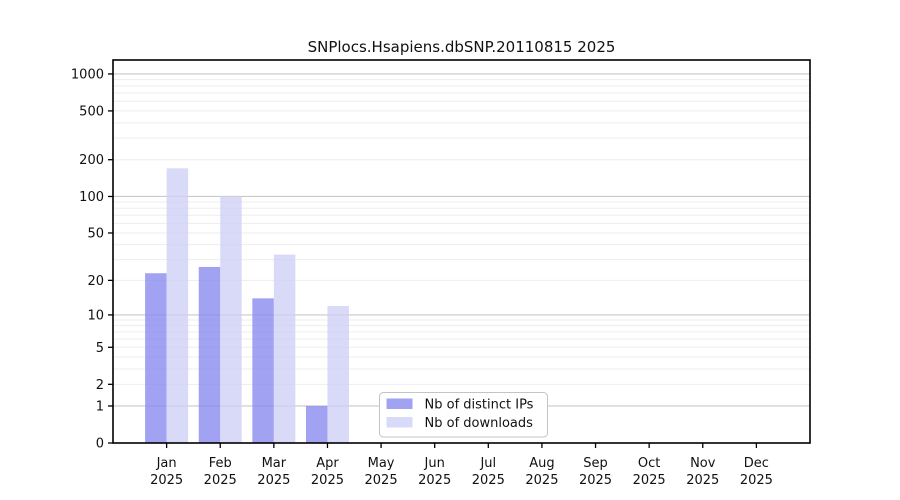  Describe the element at coordinates (703, 463) in the screenshot. I see `x-tick-label-month-nov: Nov` at that location.